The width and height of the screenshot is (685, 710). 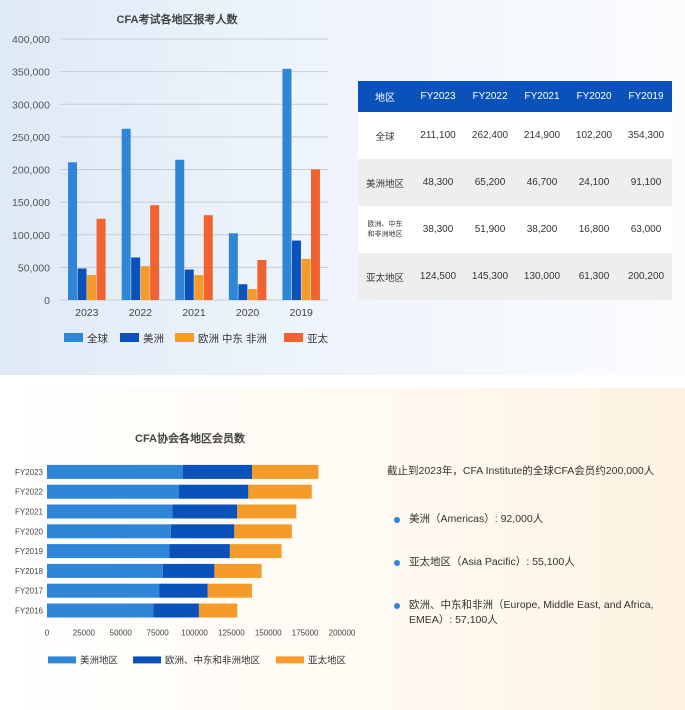 What do you see at coordinates (490, 276) in the screenshot?
I see `table-cell: 145,300` at bounding box center [490, 276].